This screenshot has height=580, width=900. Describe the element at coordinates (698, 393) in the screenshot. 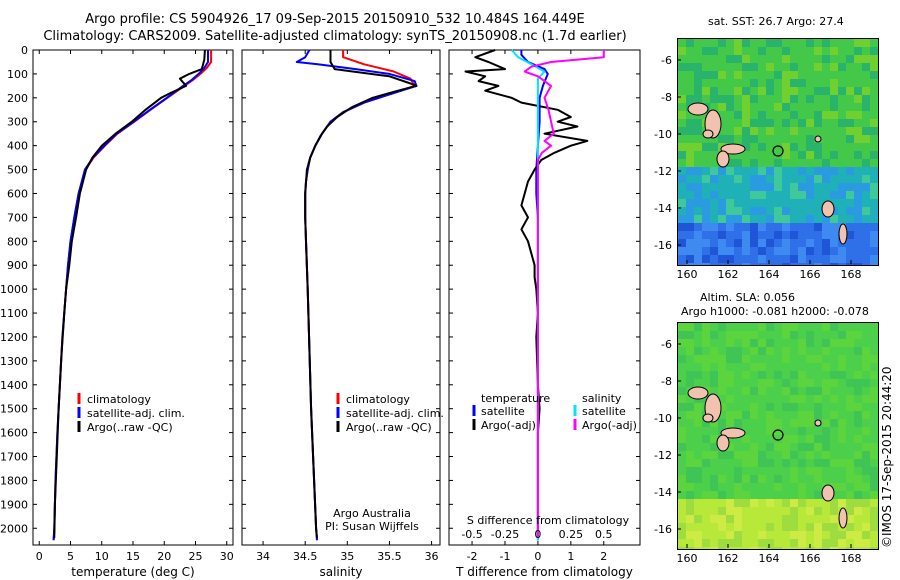

I see `island-shape` at that location.